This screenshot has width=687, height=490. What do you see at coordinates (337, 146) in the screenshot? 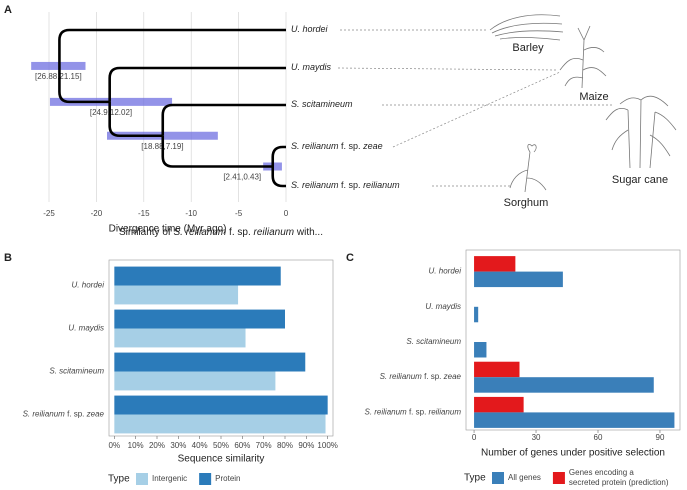
I see `leaf-label: S. reilianum f. sp. zeae` at bounding box center [337, 146].